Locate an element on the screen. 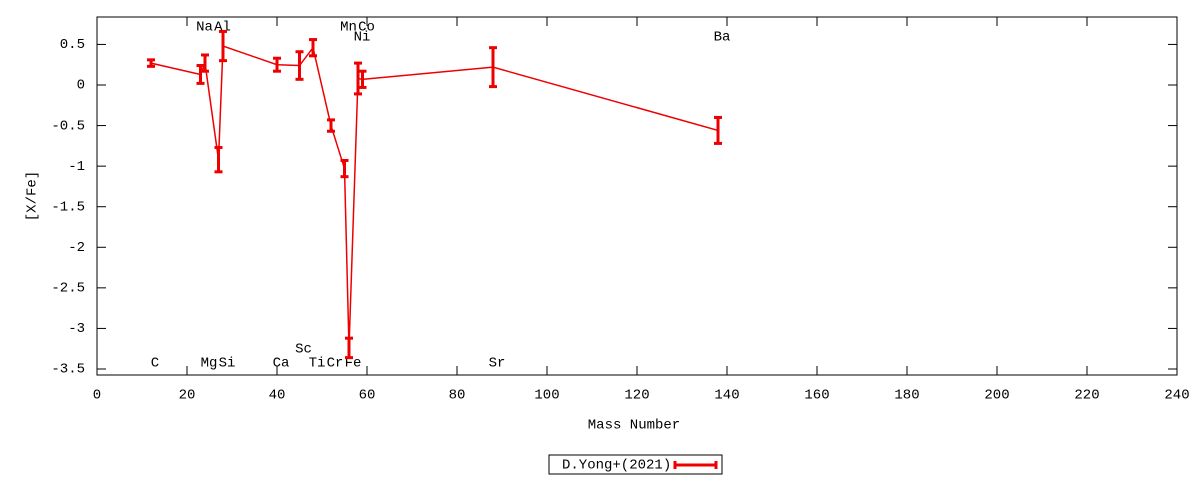 The height and width of the screenshot is (485, 1200). element-label: Mn is located at coordinates (348, 28).